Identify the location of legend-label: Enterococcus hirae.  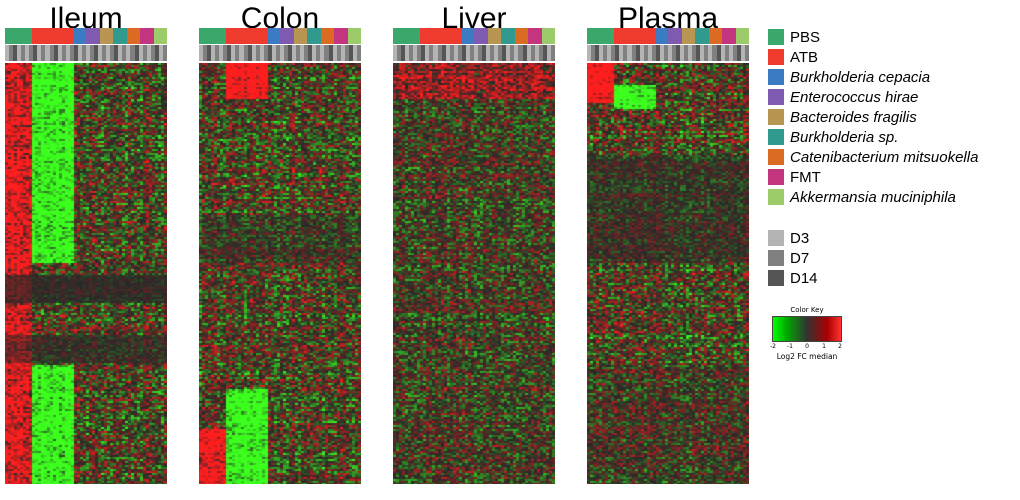
(854, 97).